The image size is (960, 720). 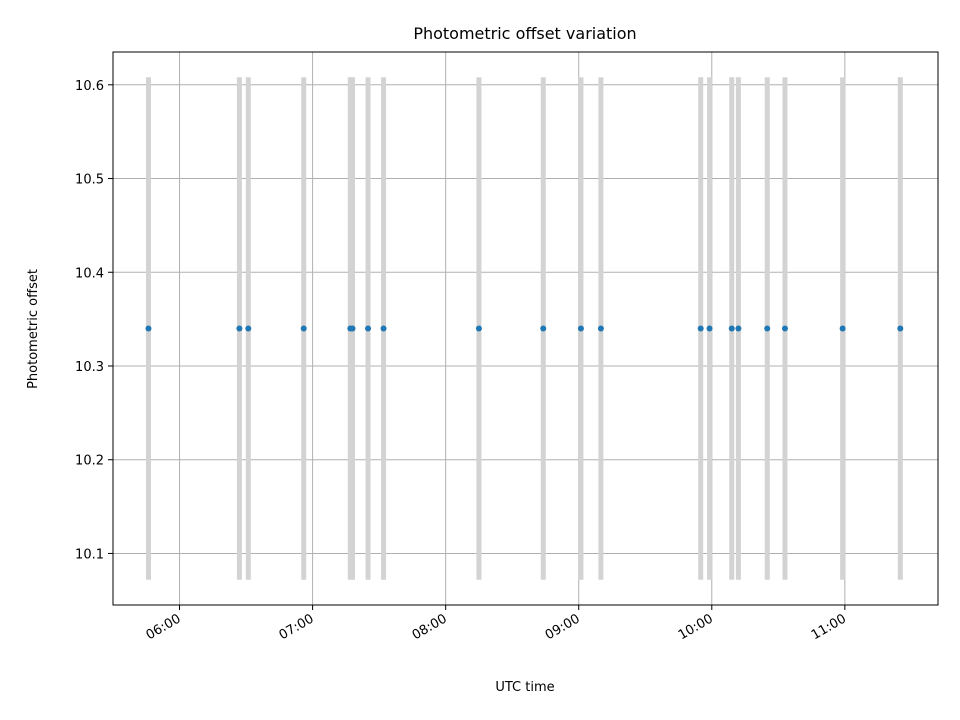 I want to click on data-points, so click(x=524, y=328).